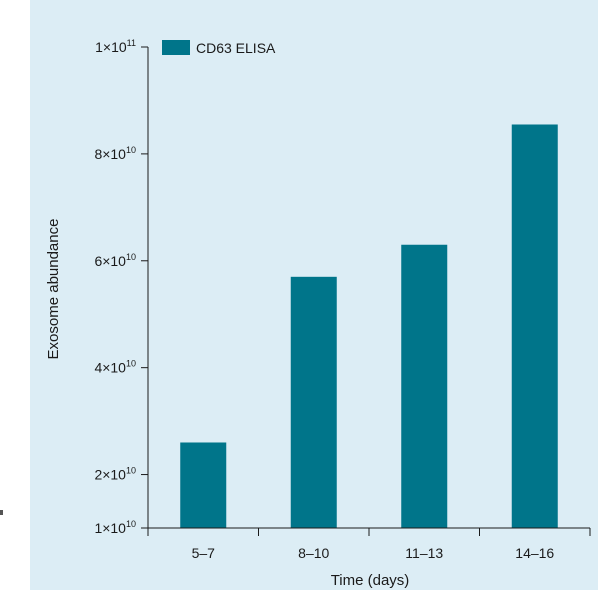 This screenshot has height=590, width=598. What do you see at coordinates (1, 512) in the screenshot?
I see `stray-tick-mark` at bounding box center [1, 512].